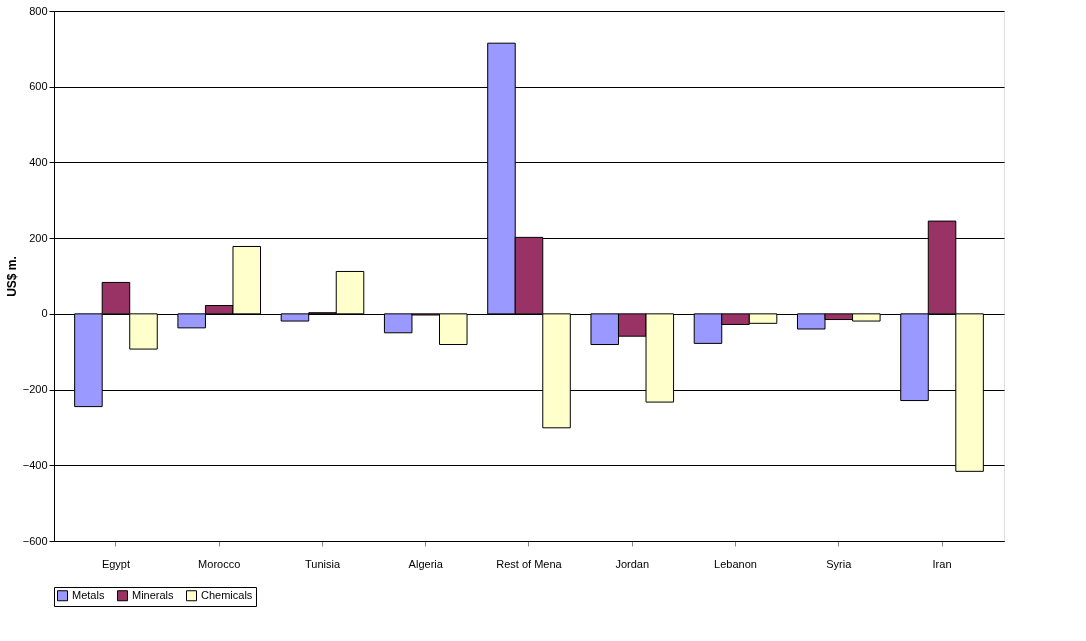 Image resolution: width=1086 pixels, height=641 pixels. What do you see at coordinates (116, 563) in the screenshot?
I see `x-tick-label: Egypt` at bounding box center [116, 563].